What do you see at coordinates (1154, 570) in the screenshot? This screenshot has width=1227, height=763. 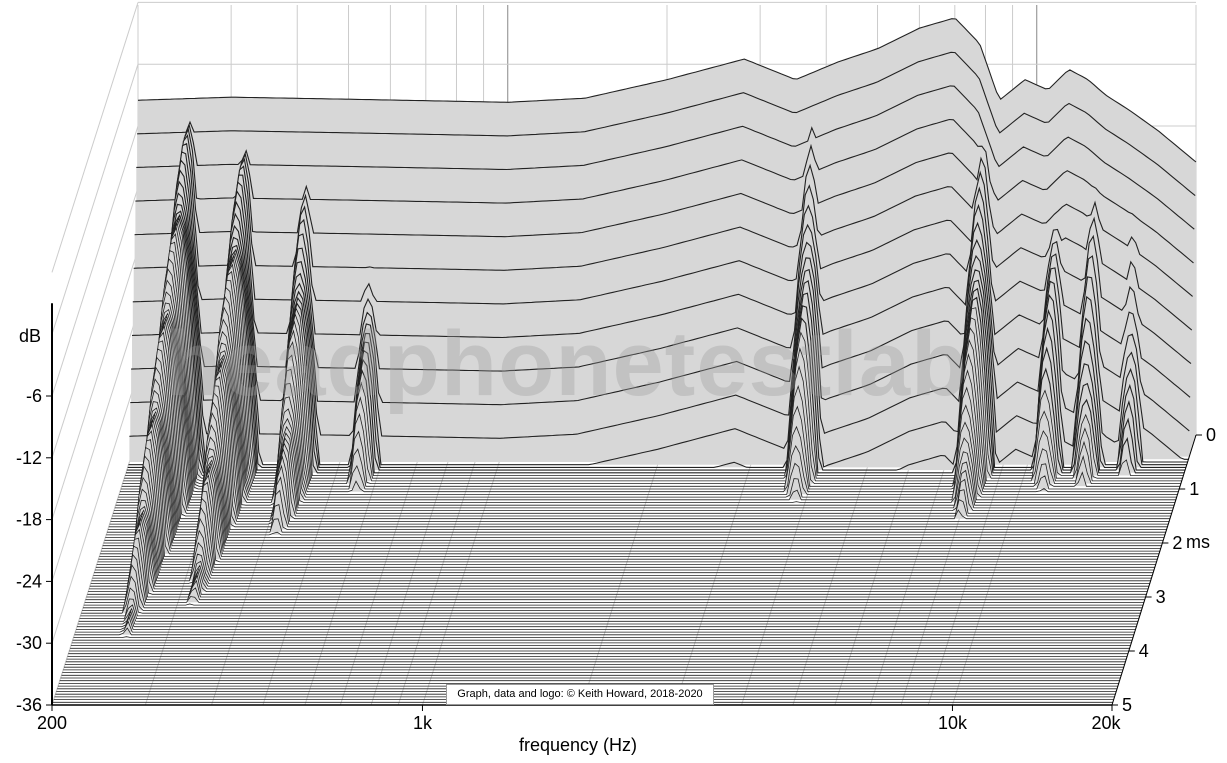 I see `z-axis-line` at bounding box center [1154, 570].